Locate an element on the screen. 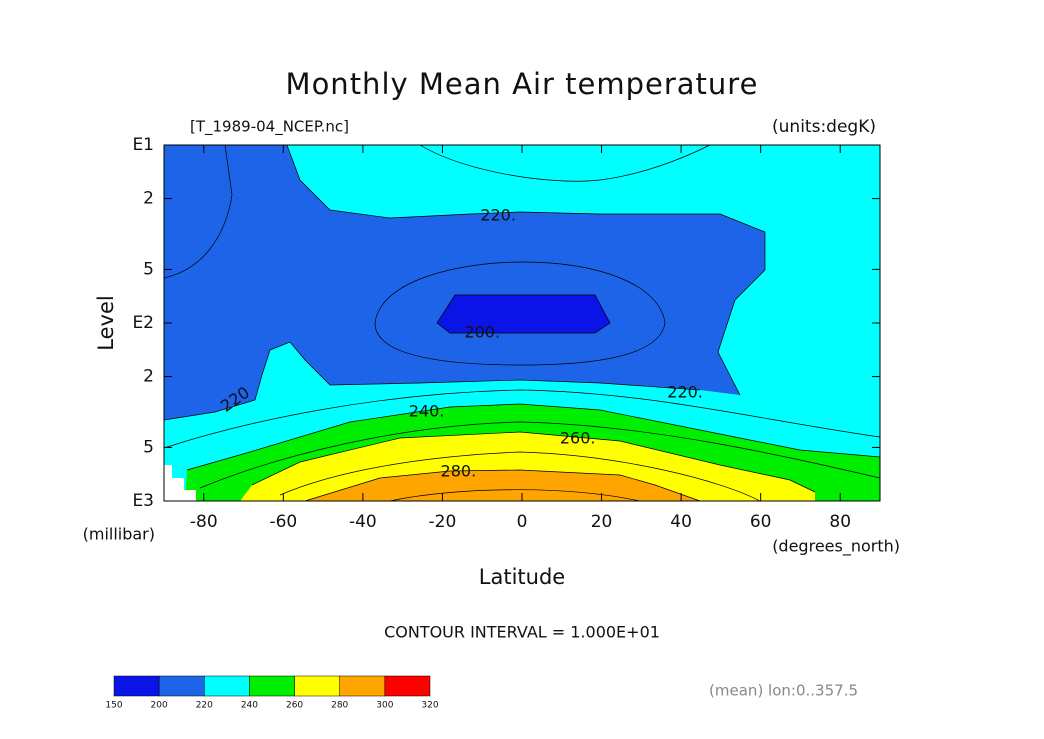 This screenshot has width=1044, height=739. contour-label: 200. is located at coordinates (482, 332).